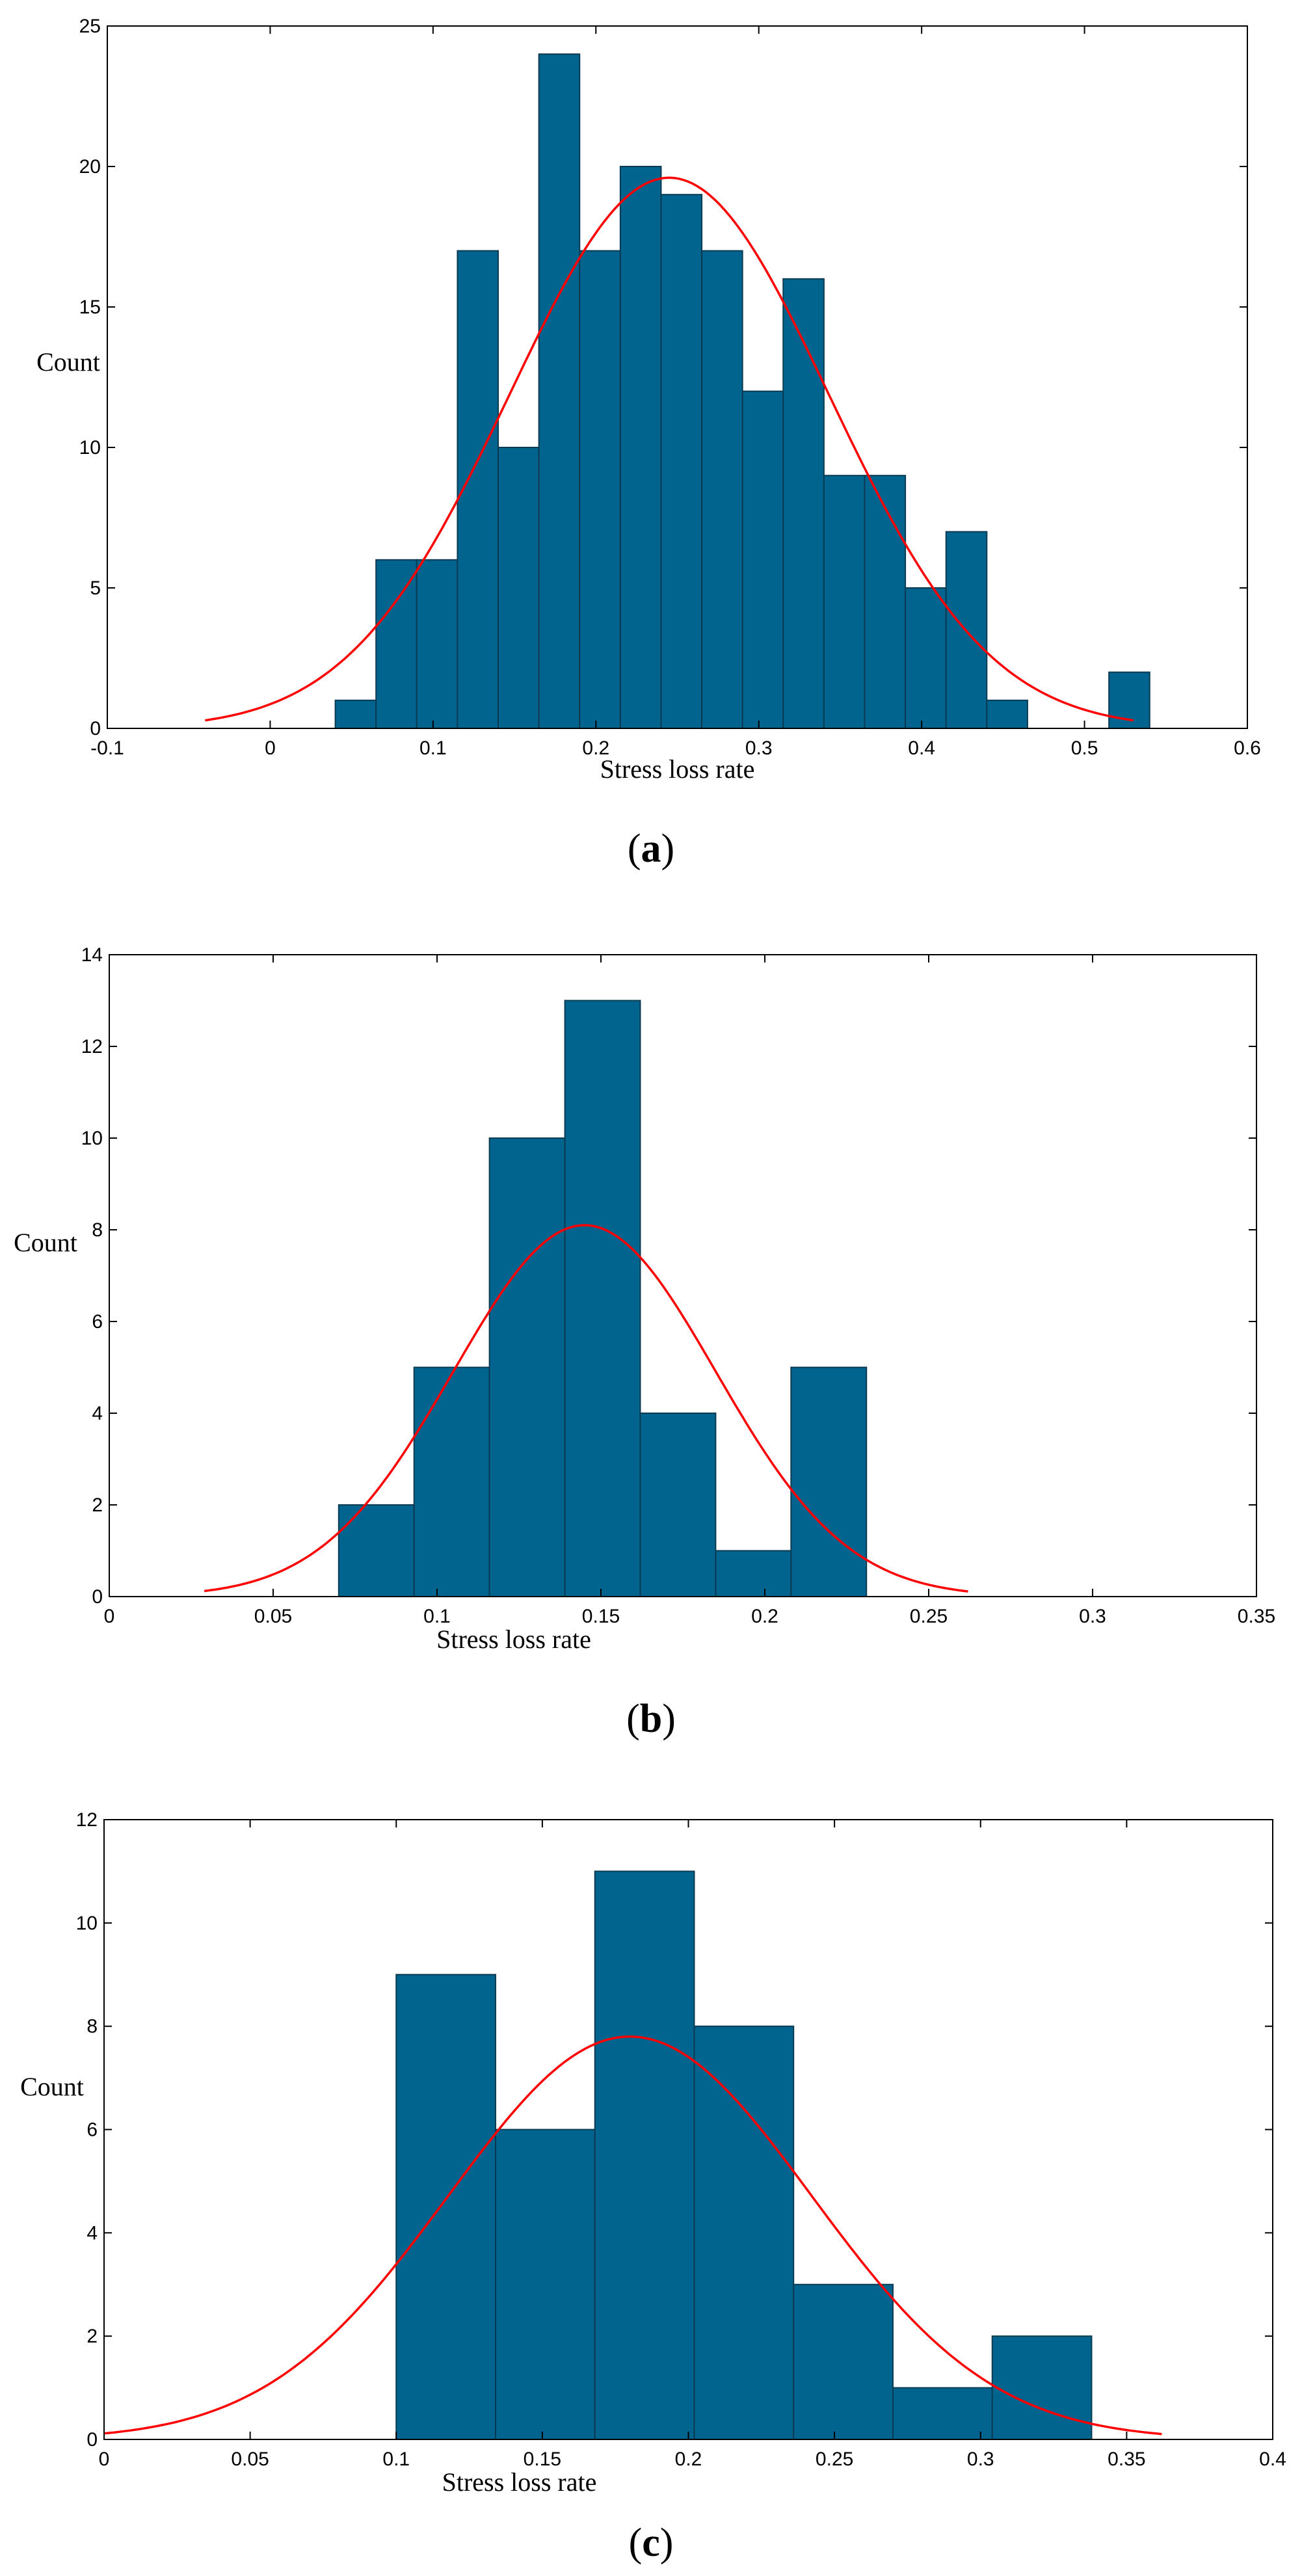 This screenshot has width=1302, height=2576. What do you see at coordinates (1084, 748) in the screenshot?
I see `x-tick-label: 0.5` at bounding box center [1084, 748].